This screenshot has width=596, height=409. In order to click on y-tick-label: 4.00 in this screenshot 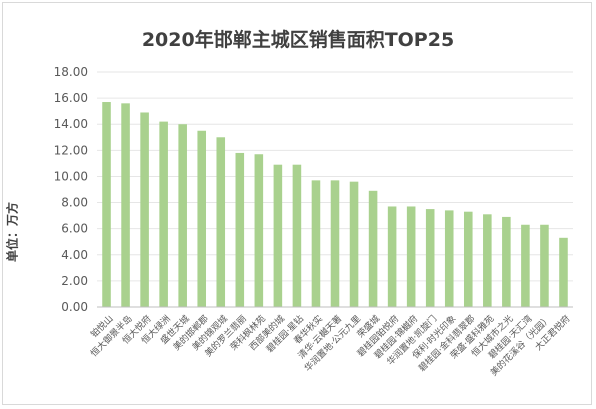, I will do `click(74, 255)`.